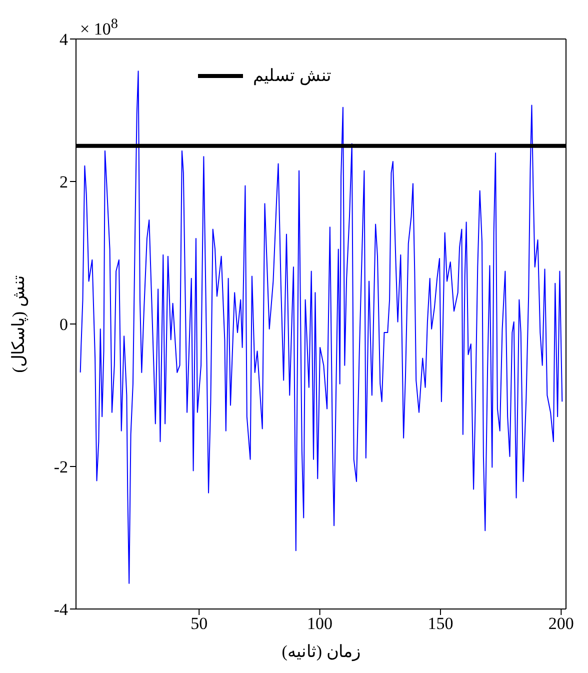 The image size is (588, 673). I want to click on legend-label: تنش تسلیم, so click(292, 75).